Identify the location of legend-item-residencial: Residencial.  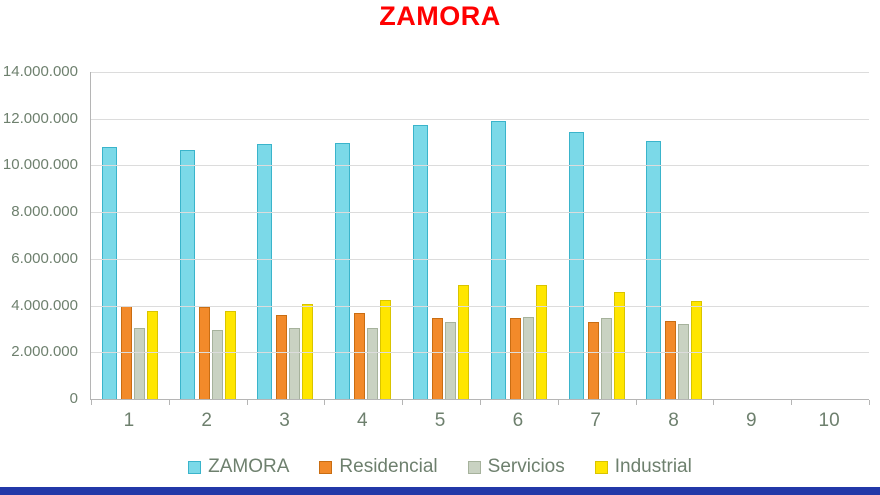
(378, 467).